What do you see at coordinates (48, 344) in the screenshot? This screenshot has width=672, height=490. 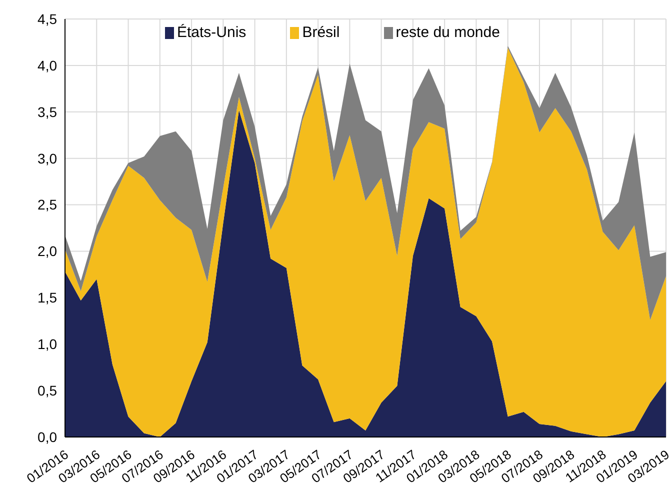 I see `y-tick-label: 1,0` at bounding box center [48, 344].